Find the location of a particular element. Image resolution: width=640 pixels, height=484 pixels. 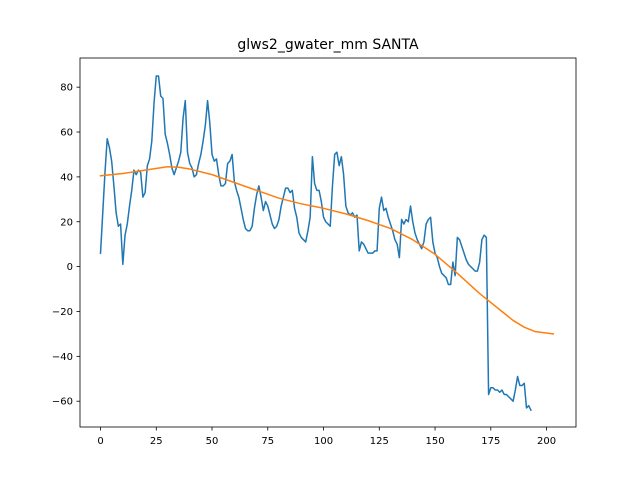

chart-title: glws2_gwater_mm SANTA is located at coordinates (328, 45).